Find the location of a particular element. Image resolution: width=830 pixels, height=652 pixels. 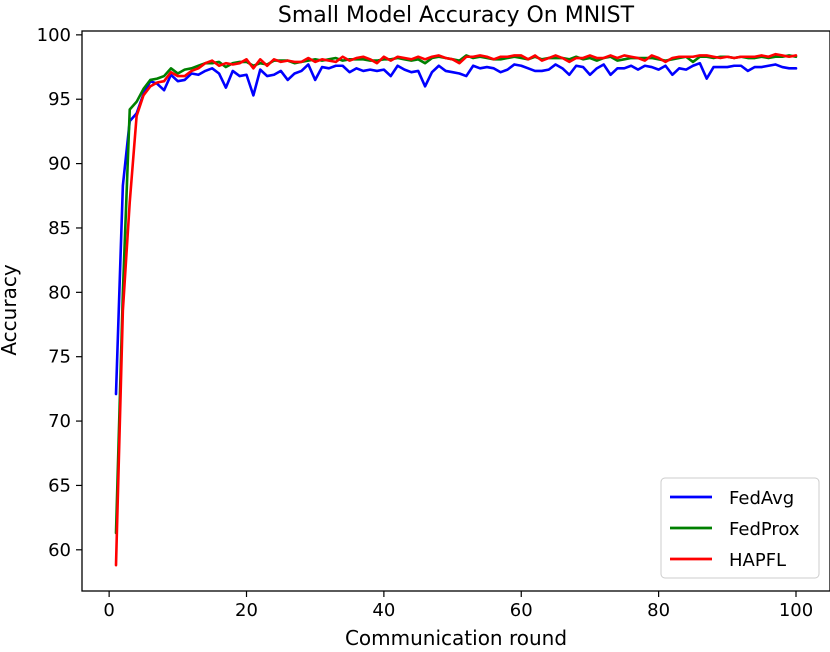

x-tick-label: 60 is located at coordinates (521, 610).